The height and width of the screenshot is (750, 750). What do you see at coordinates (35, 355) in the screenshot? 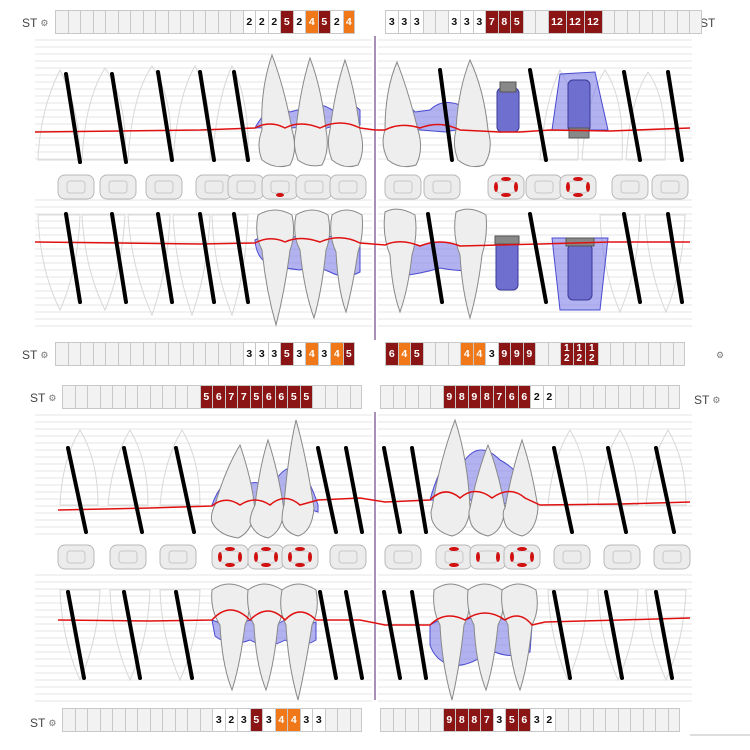
I see `st-label-maxilla-bottom: ST ⚙` at bounding box center [35, 355].